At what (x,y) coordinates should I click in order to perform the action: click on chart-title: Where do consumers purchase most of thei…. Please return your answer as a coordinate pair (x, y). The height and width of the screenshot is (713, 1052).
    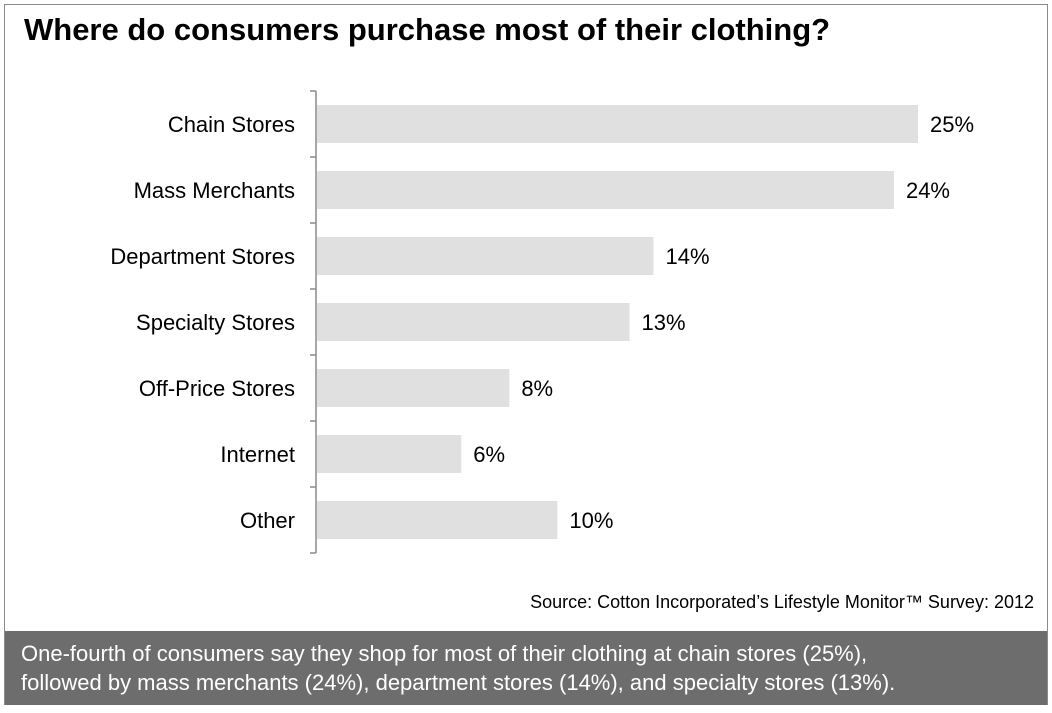
    Looking at the image, I should click on (427, 29).